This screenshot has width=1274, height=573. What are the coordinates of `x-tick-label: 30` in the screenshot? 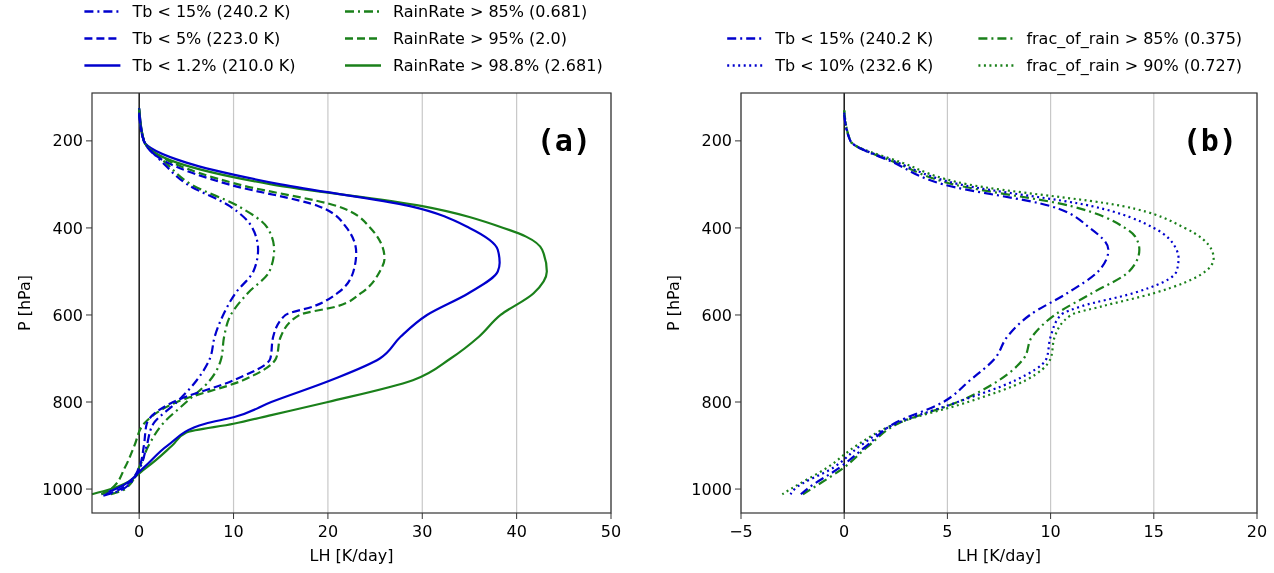 It's located at (422, 531).